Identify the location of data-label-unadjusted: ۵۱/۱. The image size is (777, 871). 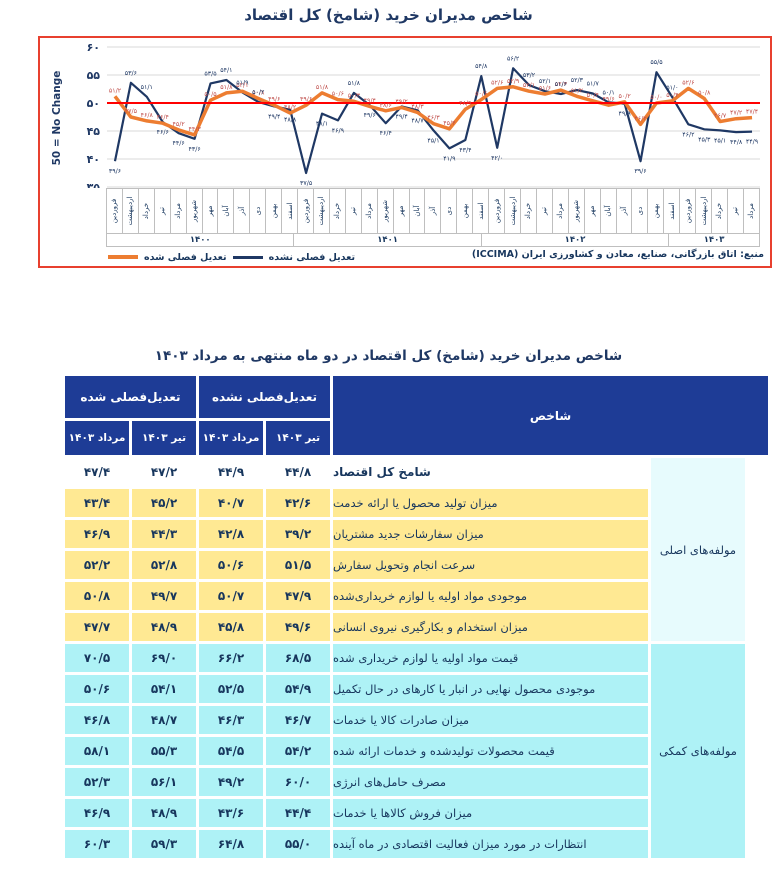
(147, 87).